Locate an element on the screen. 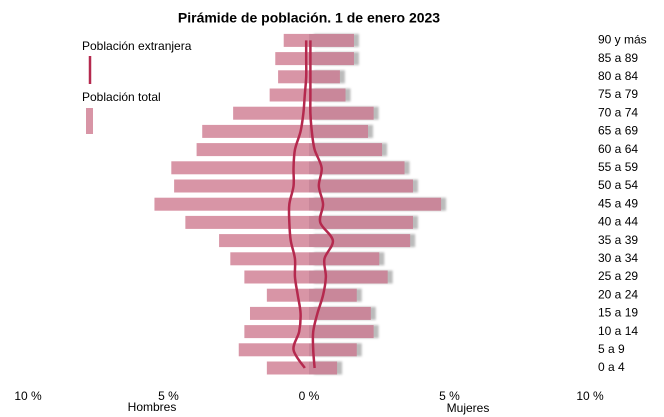  category-label: 35 a 39 is located at coordinates (618, 240).